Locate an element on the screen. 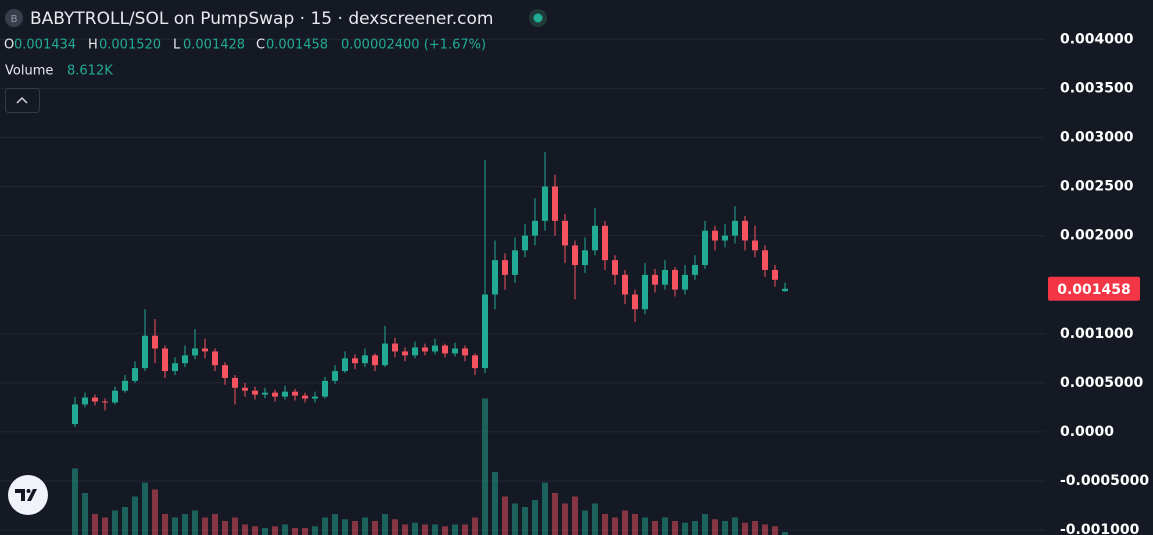  collapse-button-frame is located at coordinates (22, 100).